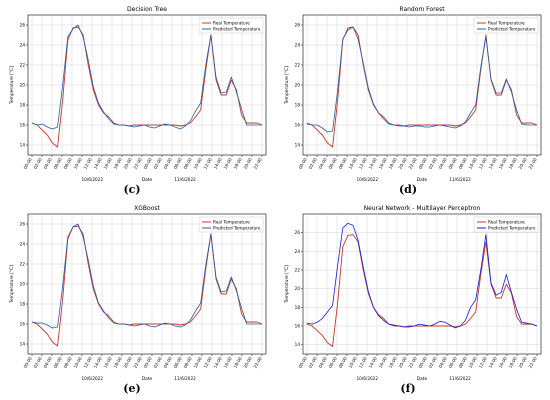 Image resolution: width=550 pixels, height=400 pixels. Describe the element at coordinates (147, 9) in the screenshot. I see `chart-title: Decision Tree` at that location.